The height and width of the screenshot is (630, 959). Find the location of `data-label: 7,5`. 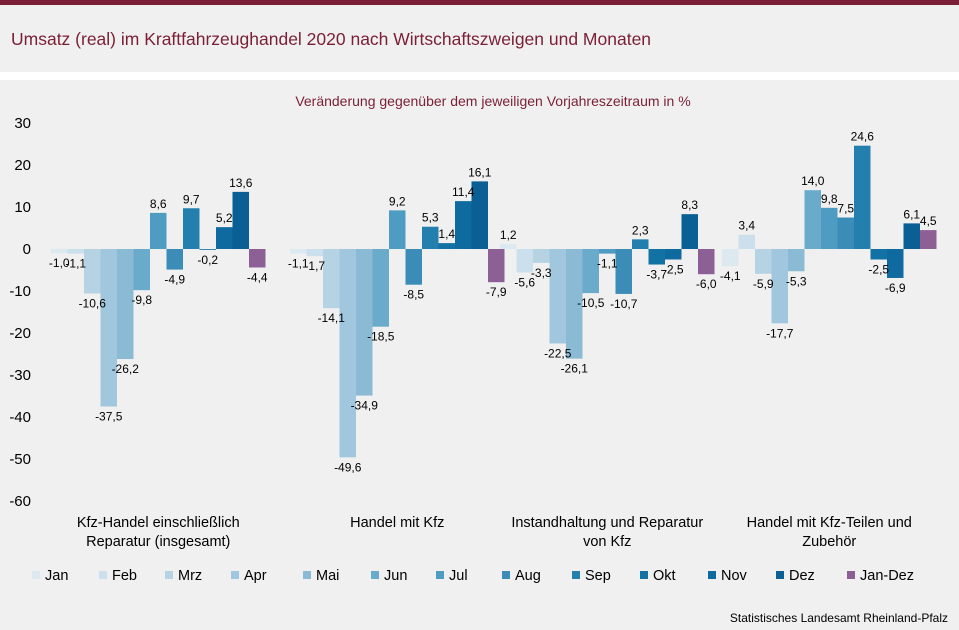

data-label: 7,5 is located at coordinates (845, 209).